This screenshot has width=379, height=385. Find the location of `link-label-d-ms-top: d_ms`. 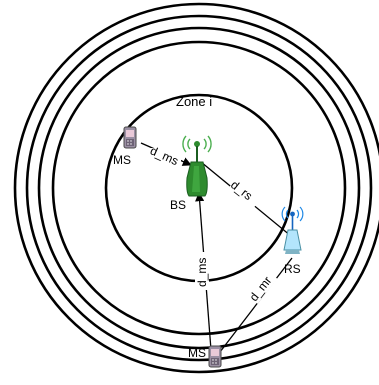

link-label-d-ms-top: d_ms is located at coordinates (164, 155).